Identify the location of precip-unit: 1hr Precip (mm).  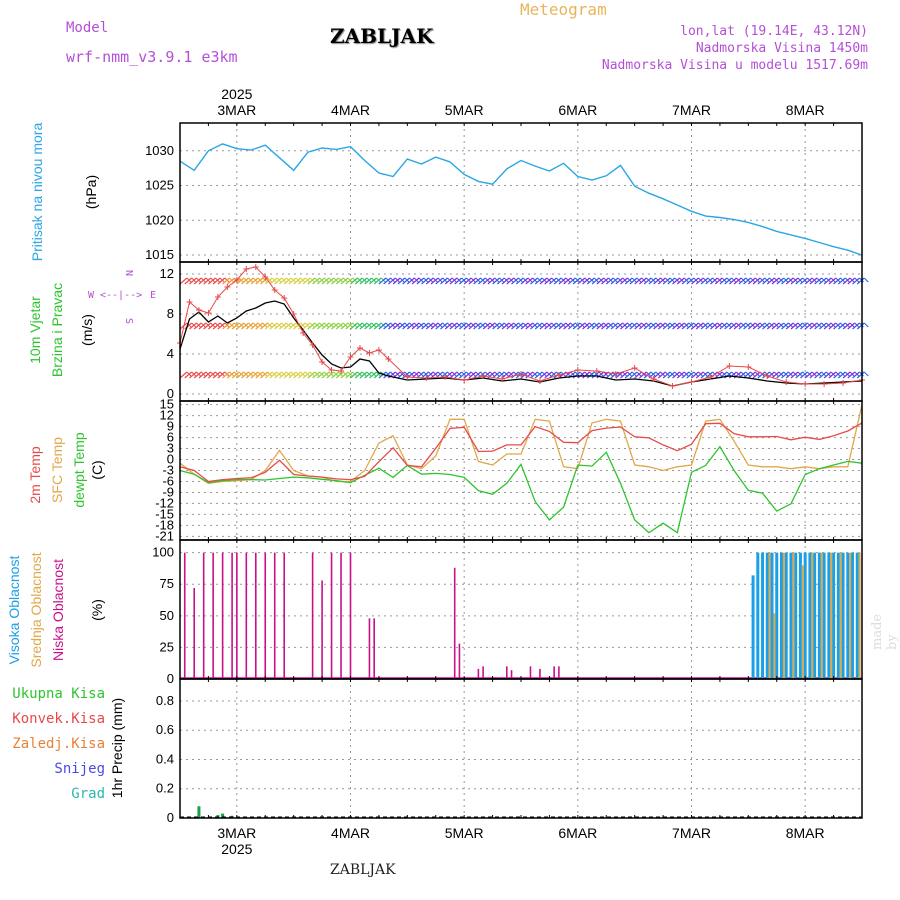
(117, 748).